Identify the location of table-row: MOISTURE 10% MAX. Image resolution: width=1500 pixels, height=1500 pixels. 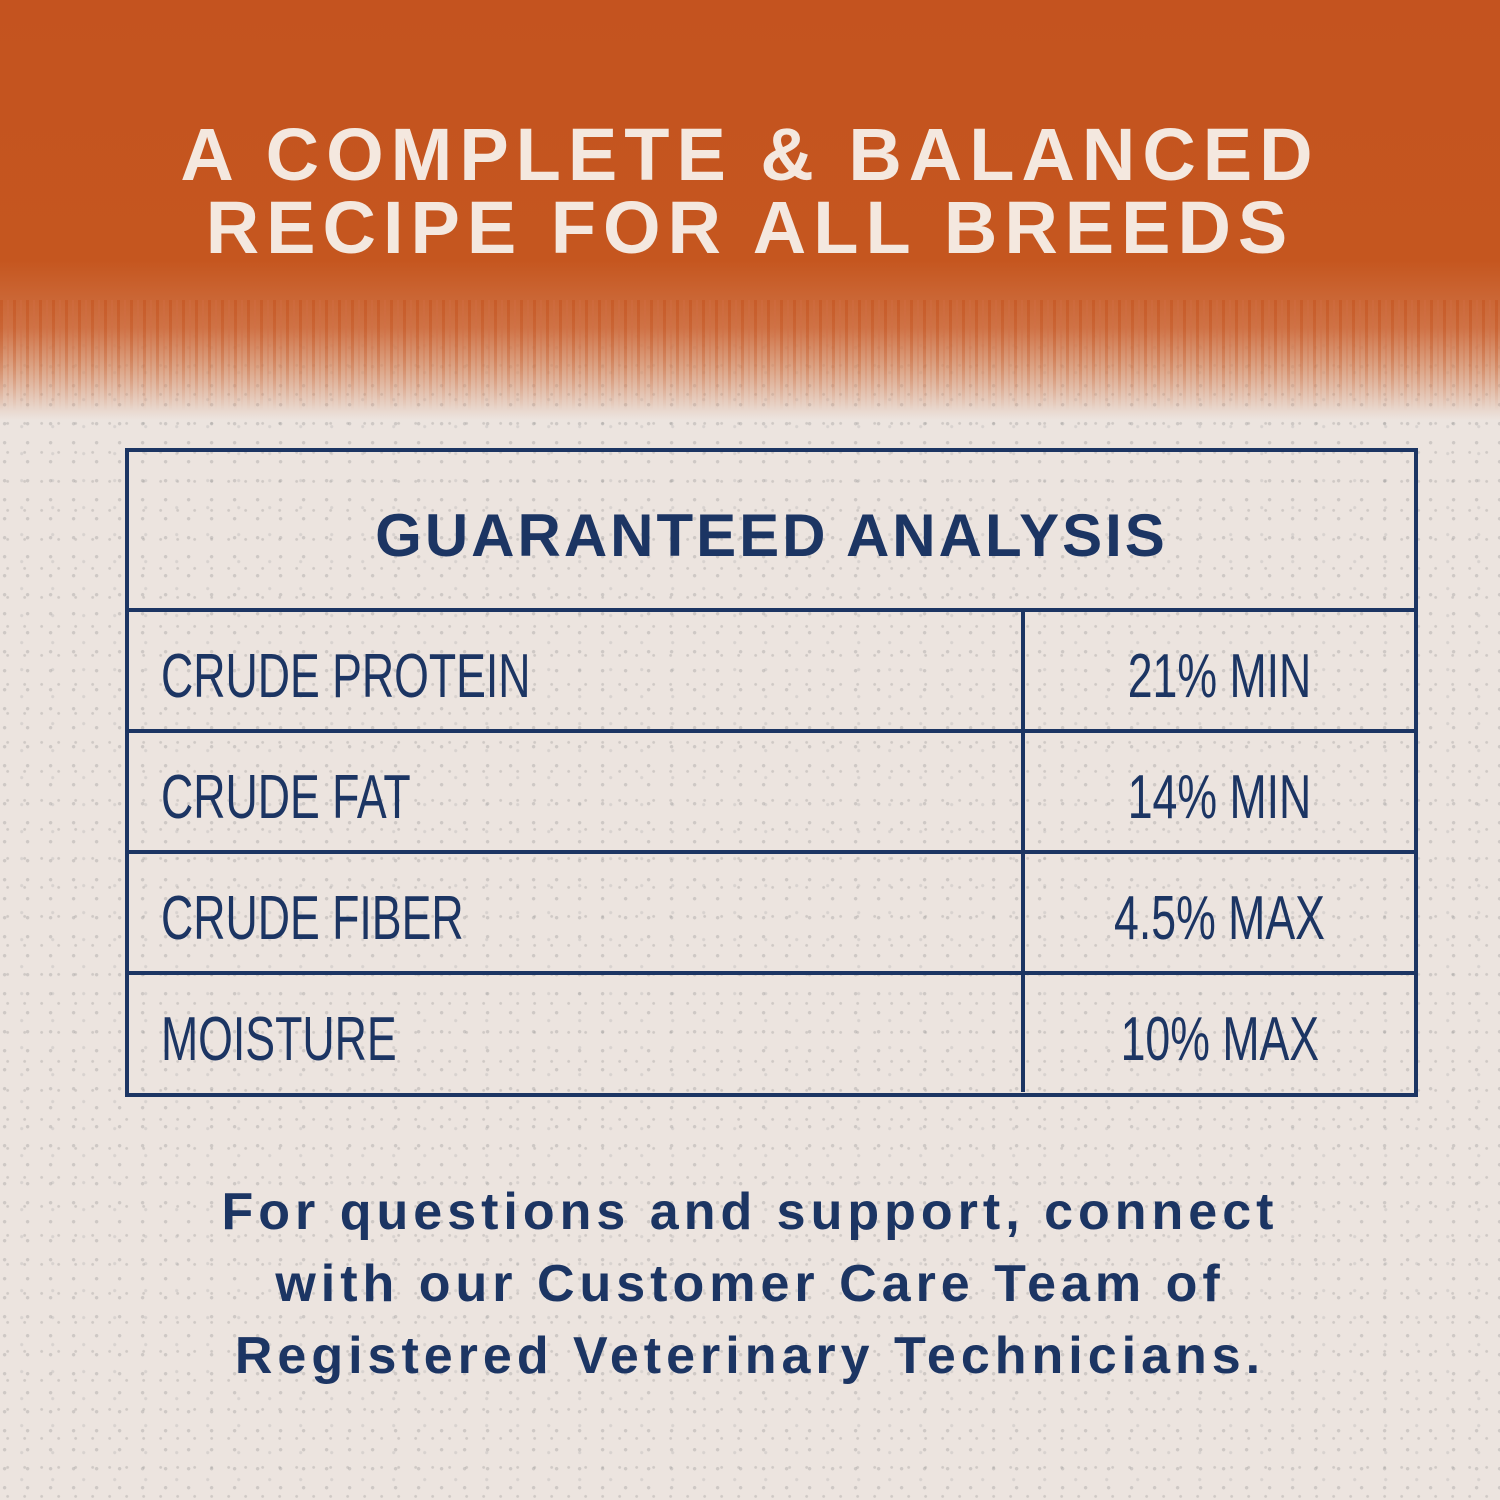
(771, 1033).